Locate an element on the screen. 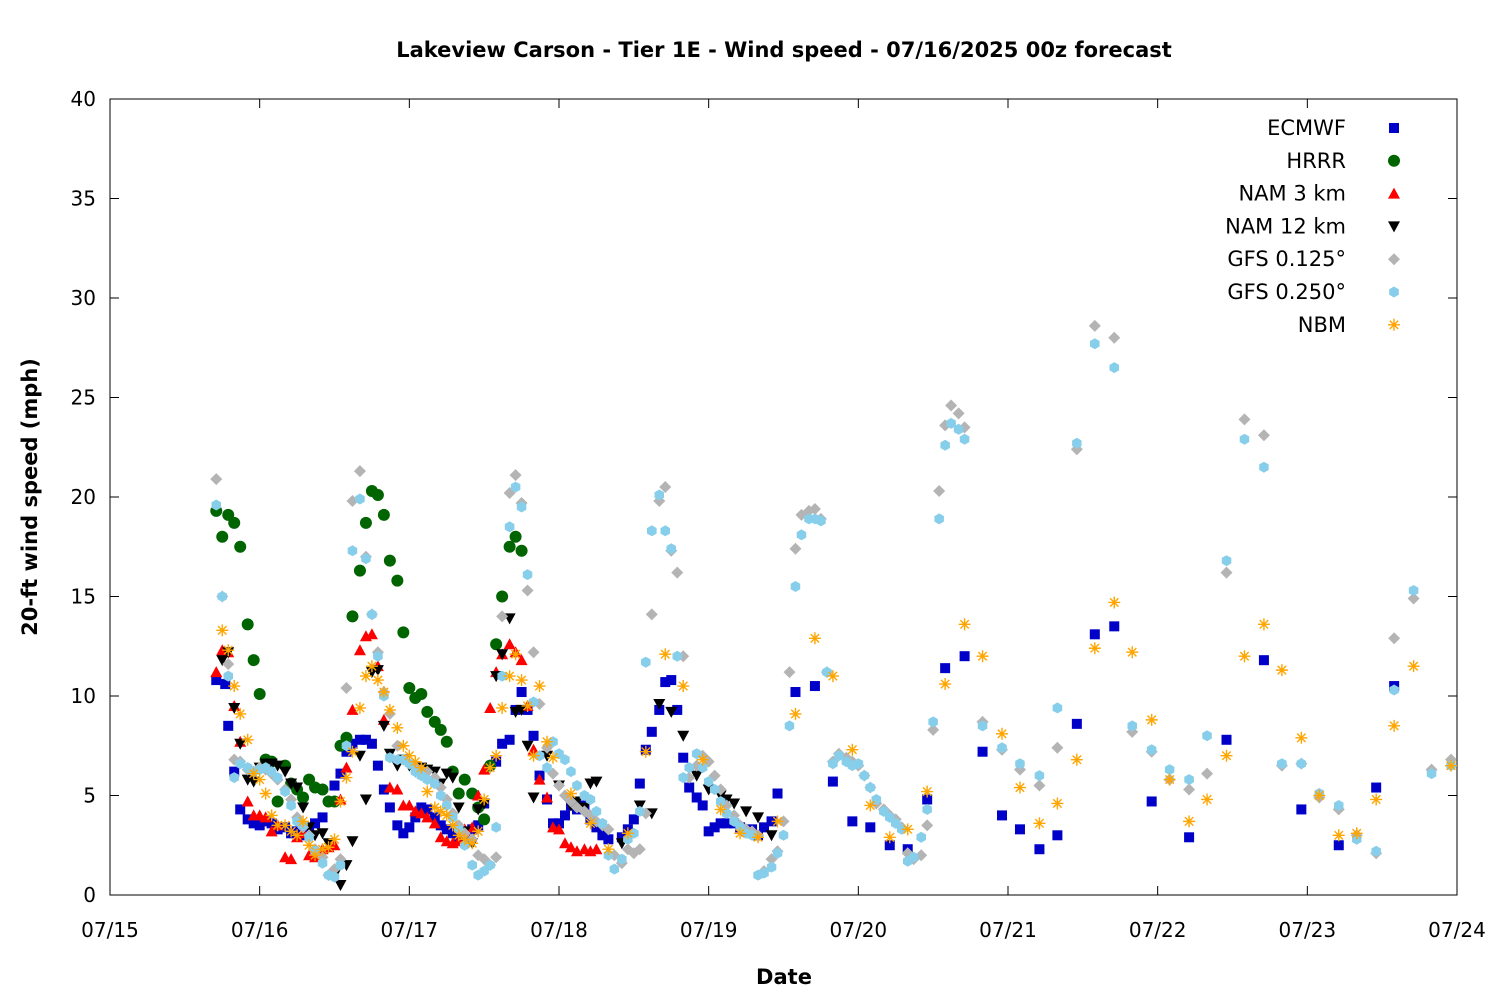 Image resolution: width=1500 pixels, height=1000 pixels. y-tick-label: 30 is located at coordinates (83, 298).